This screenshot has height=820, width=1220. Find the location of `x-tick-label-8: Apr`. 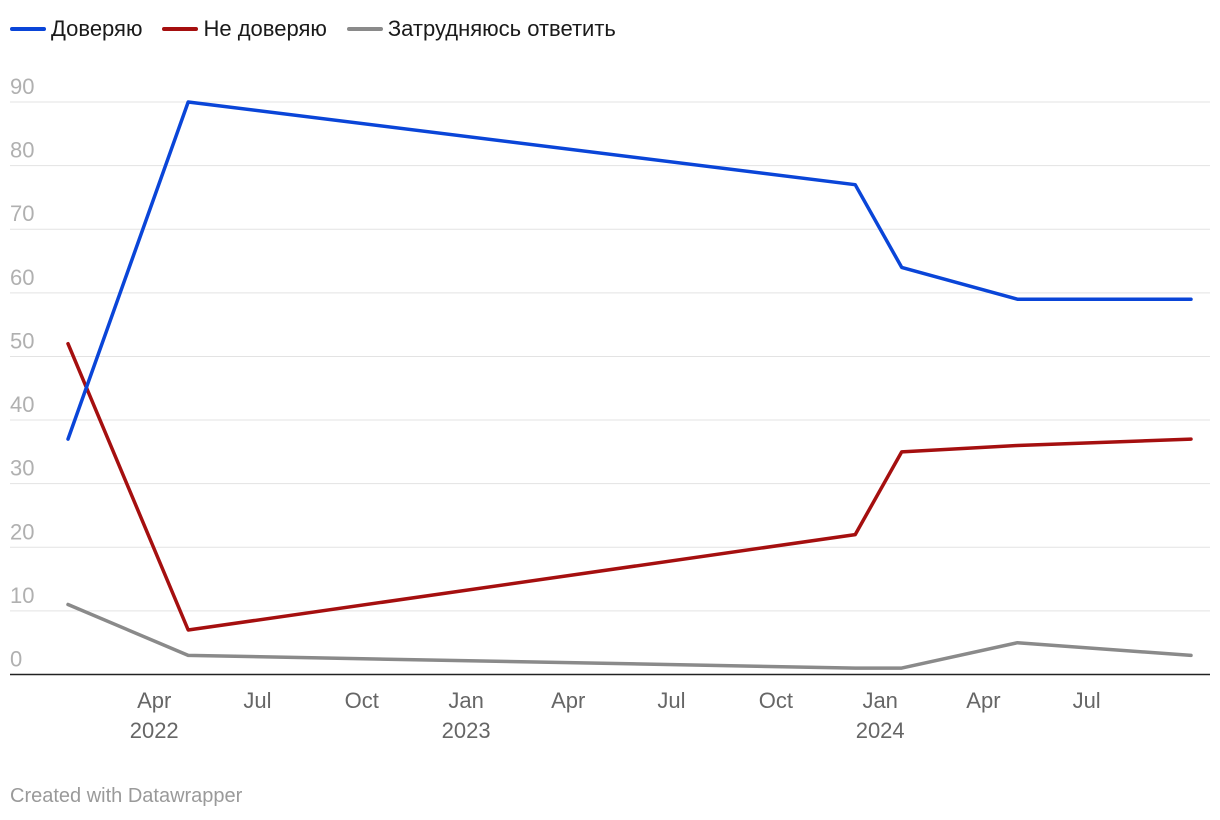

x-tick-label-8: Apr is located at coordinates (983, 700).